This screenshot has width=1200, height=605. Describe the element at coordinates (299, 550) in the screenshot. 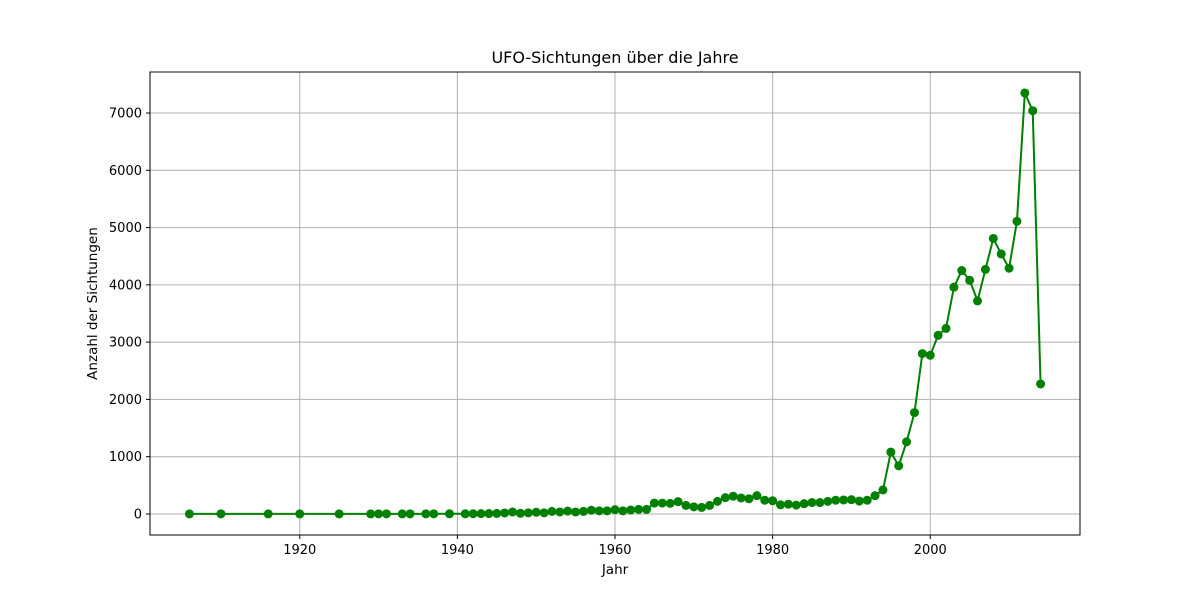

I see `x-tick-label: 1920` at that location.